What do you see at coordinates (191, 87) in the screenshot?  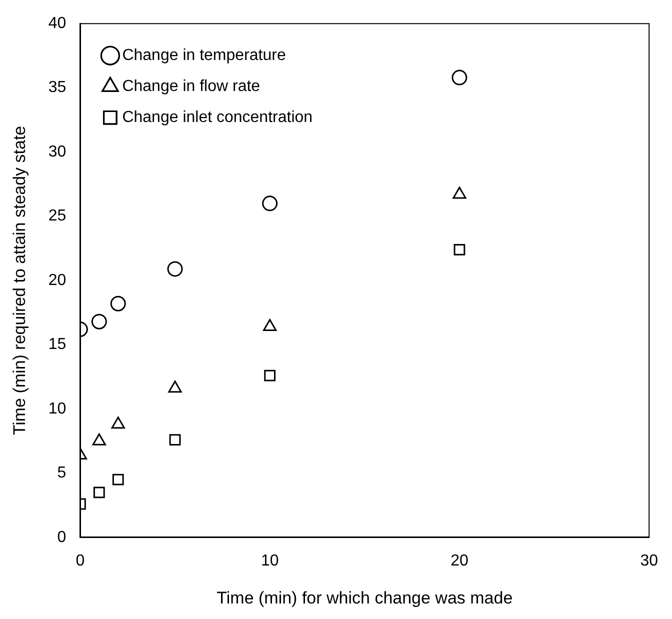 I see `legend-label: Change in flow rate` at bounding box center [191, 87].